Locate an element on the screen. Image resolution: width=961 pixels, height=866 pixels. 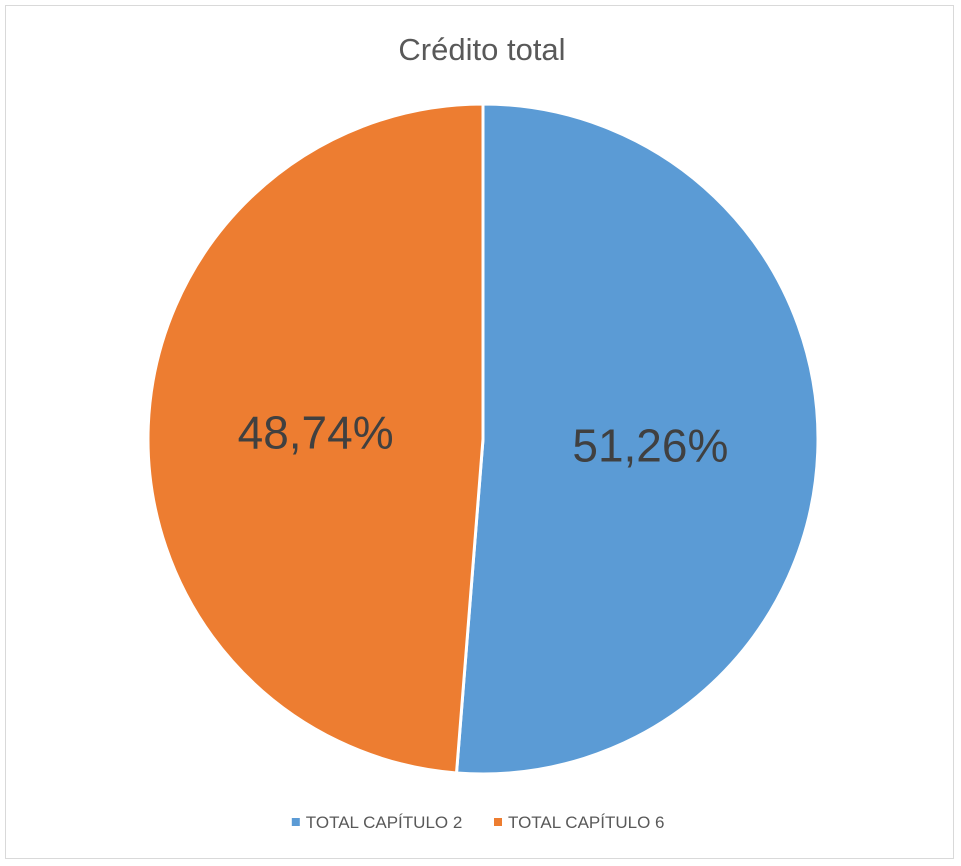
data-labels: 51,26% 48,74% is located at coordinates (483, 438).